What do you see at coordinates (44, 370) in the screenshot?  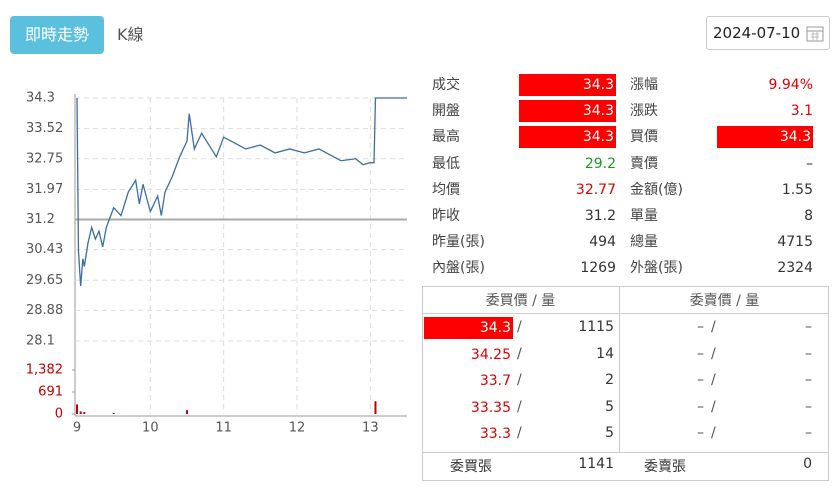 I see `volume-tick-label: 1,382` at bounding box center [44, 370].